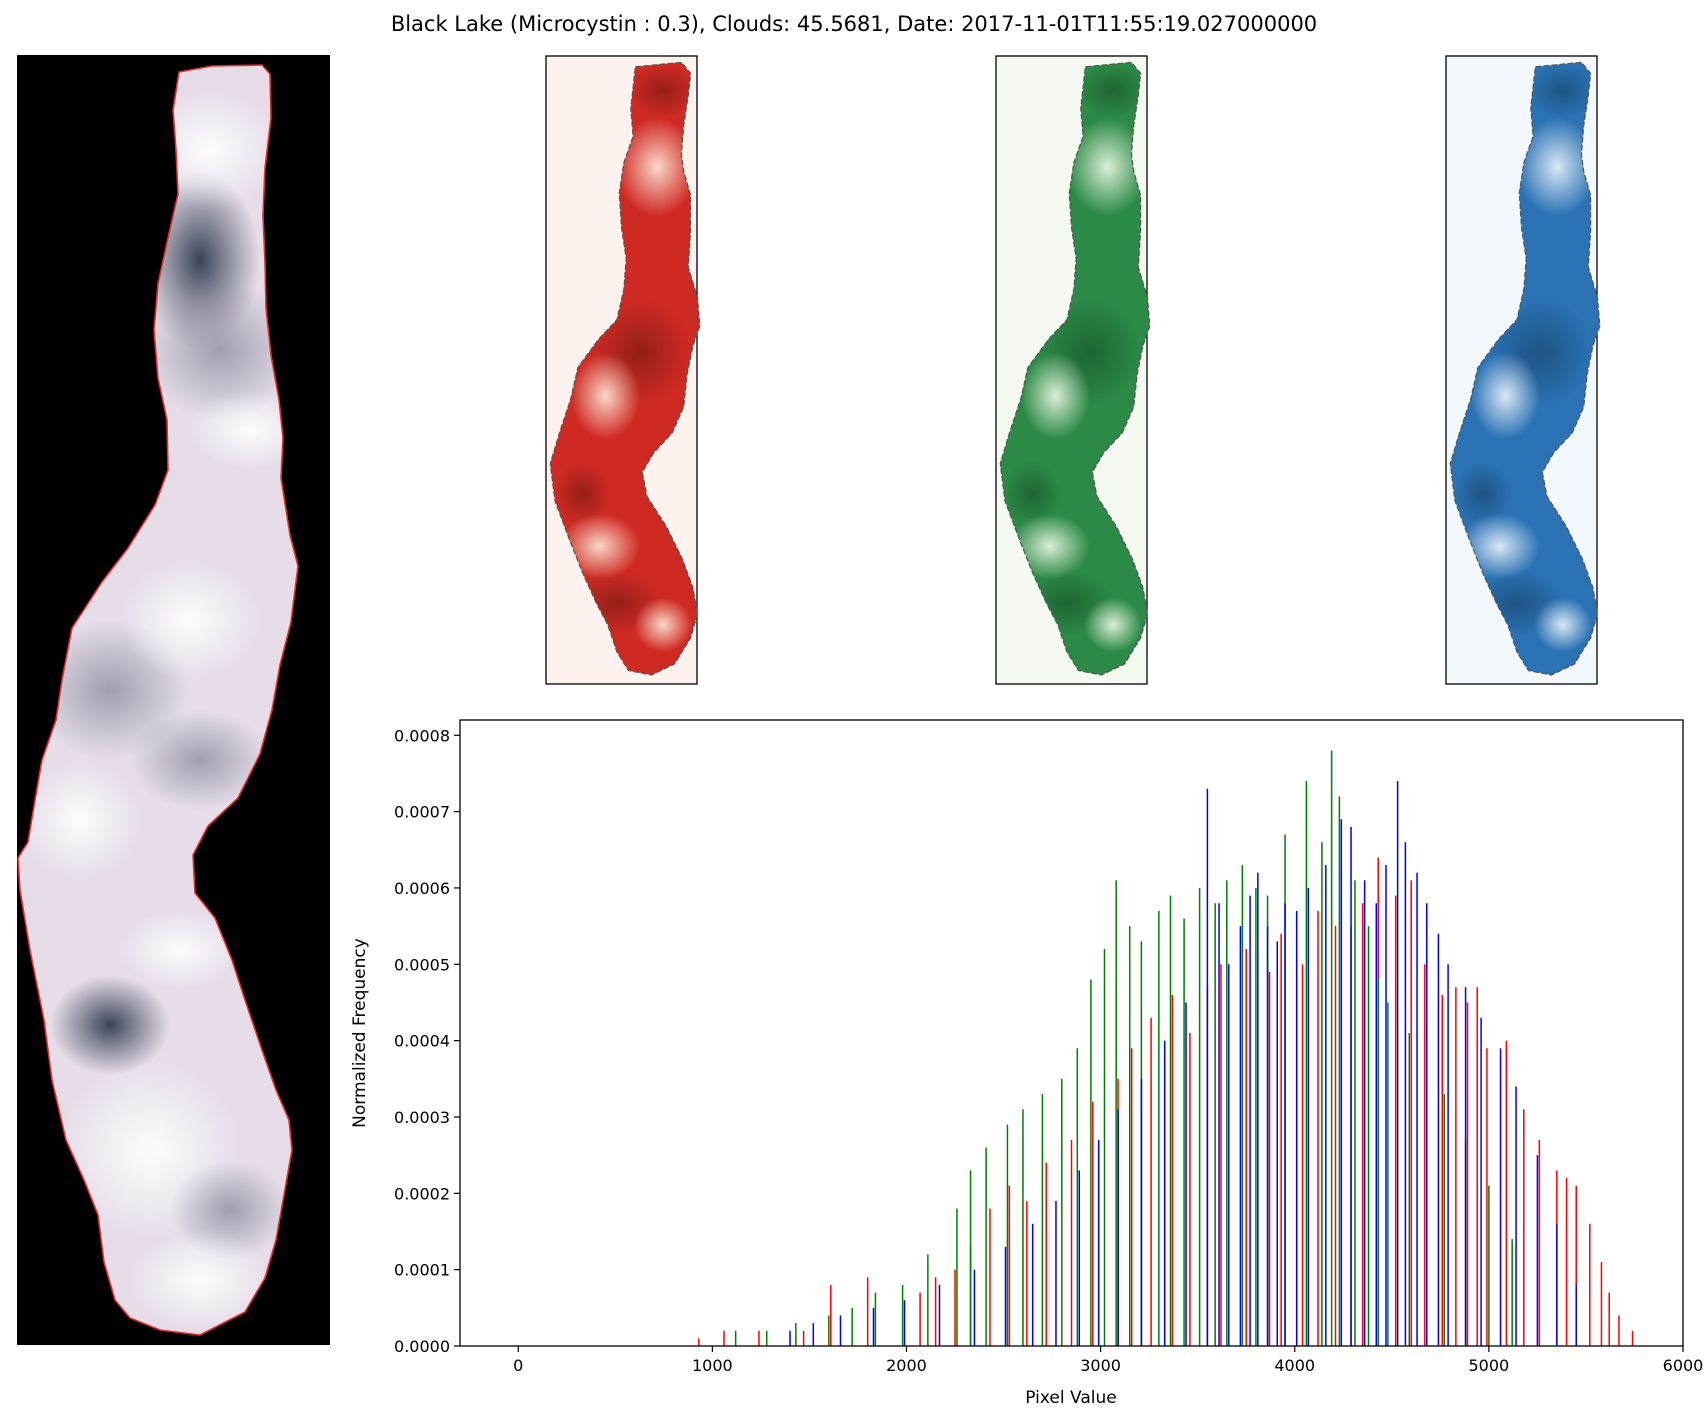 The image size is (1708, 1416). Describe the element at coordinates (158, 700) in the screenshot. I see `rgb-lake-outline` at that location.